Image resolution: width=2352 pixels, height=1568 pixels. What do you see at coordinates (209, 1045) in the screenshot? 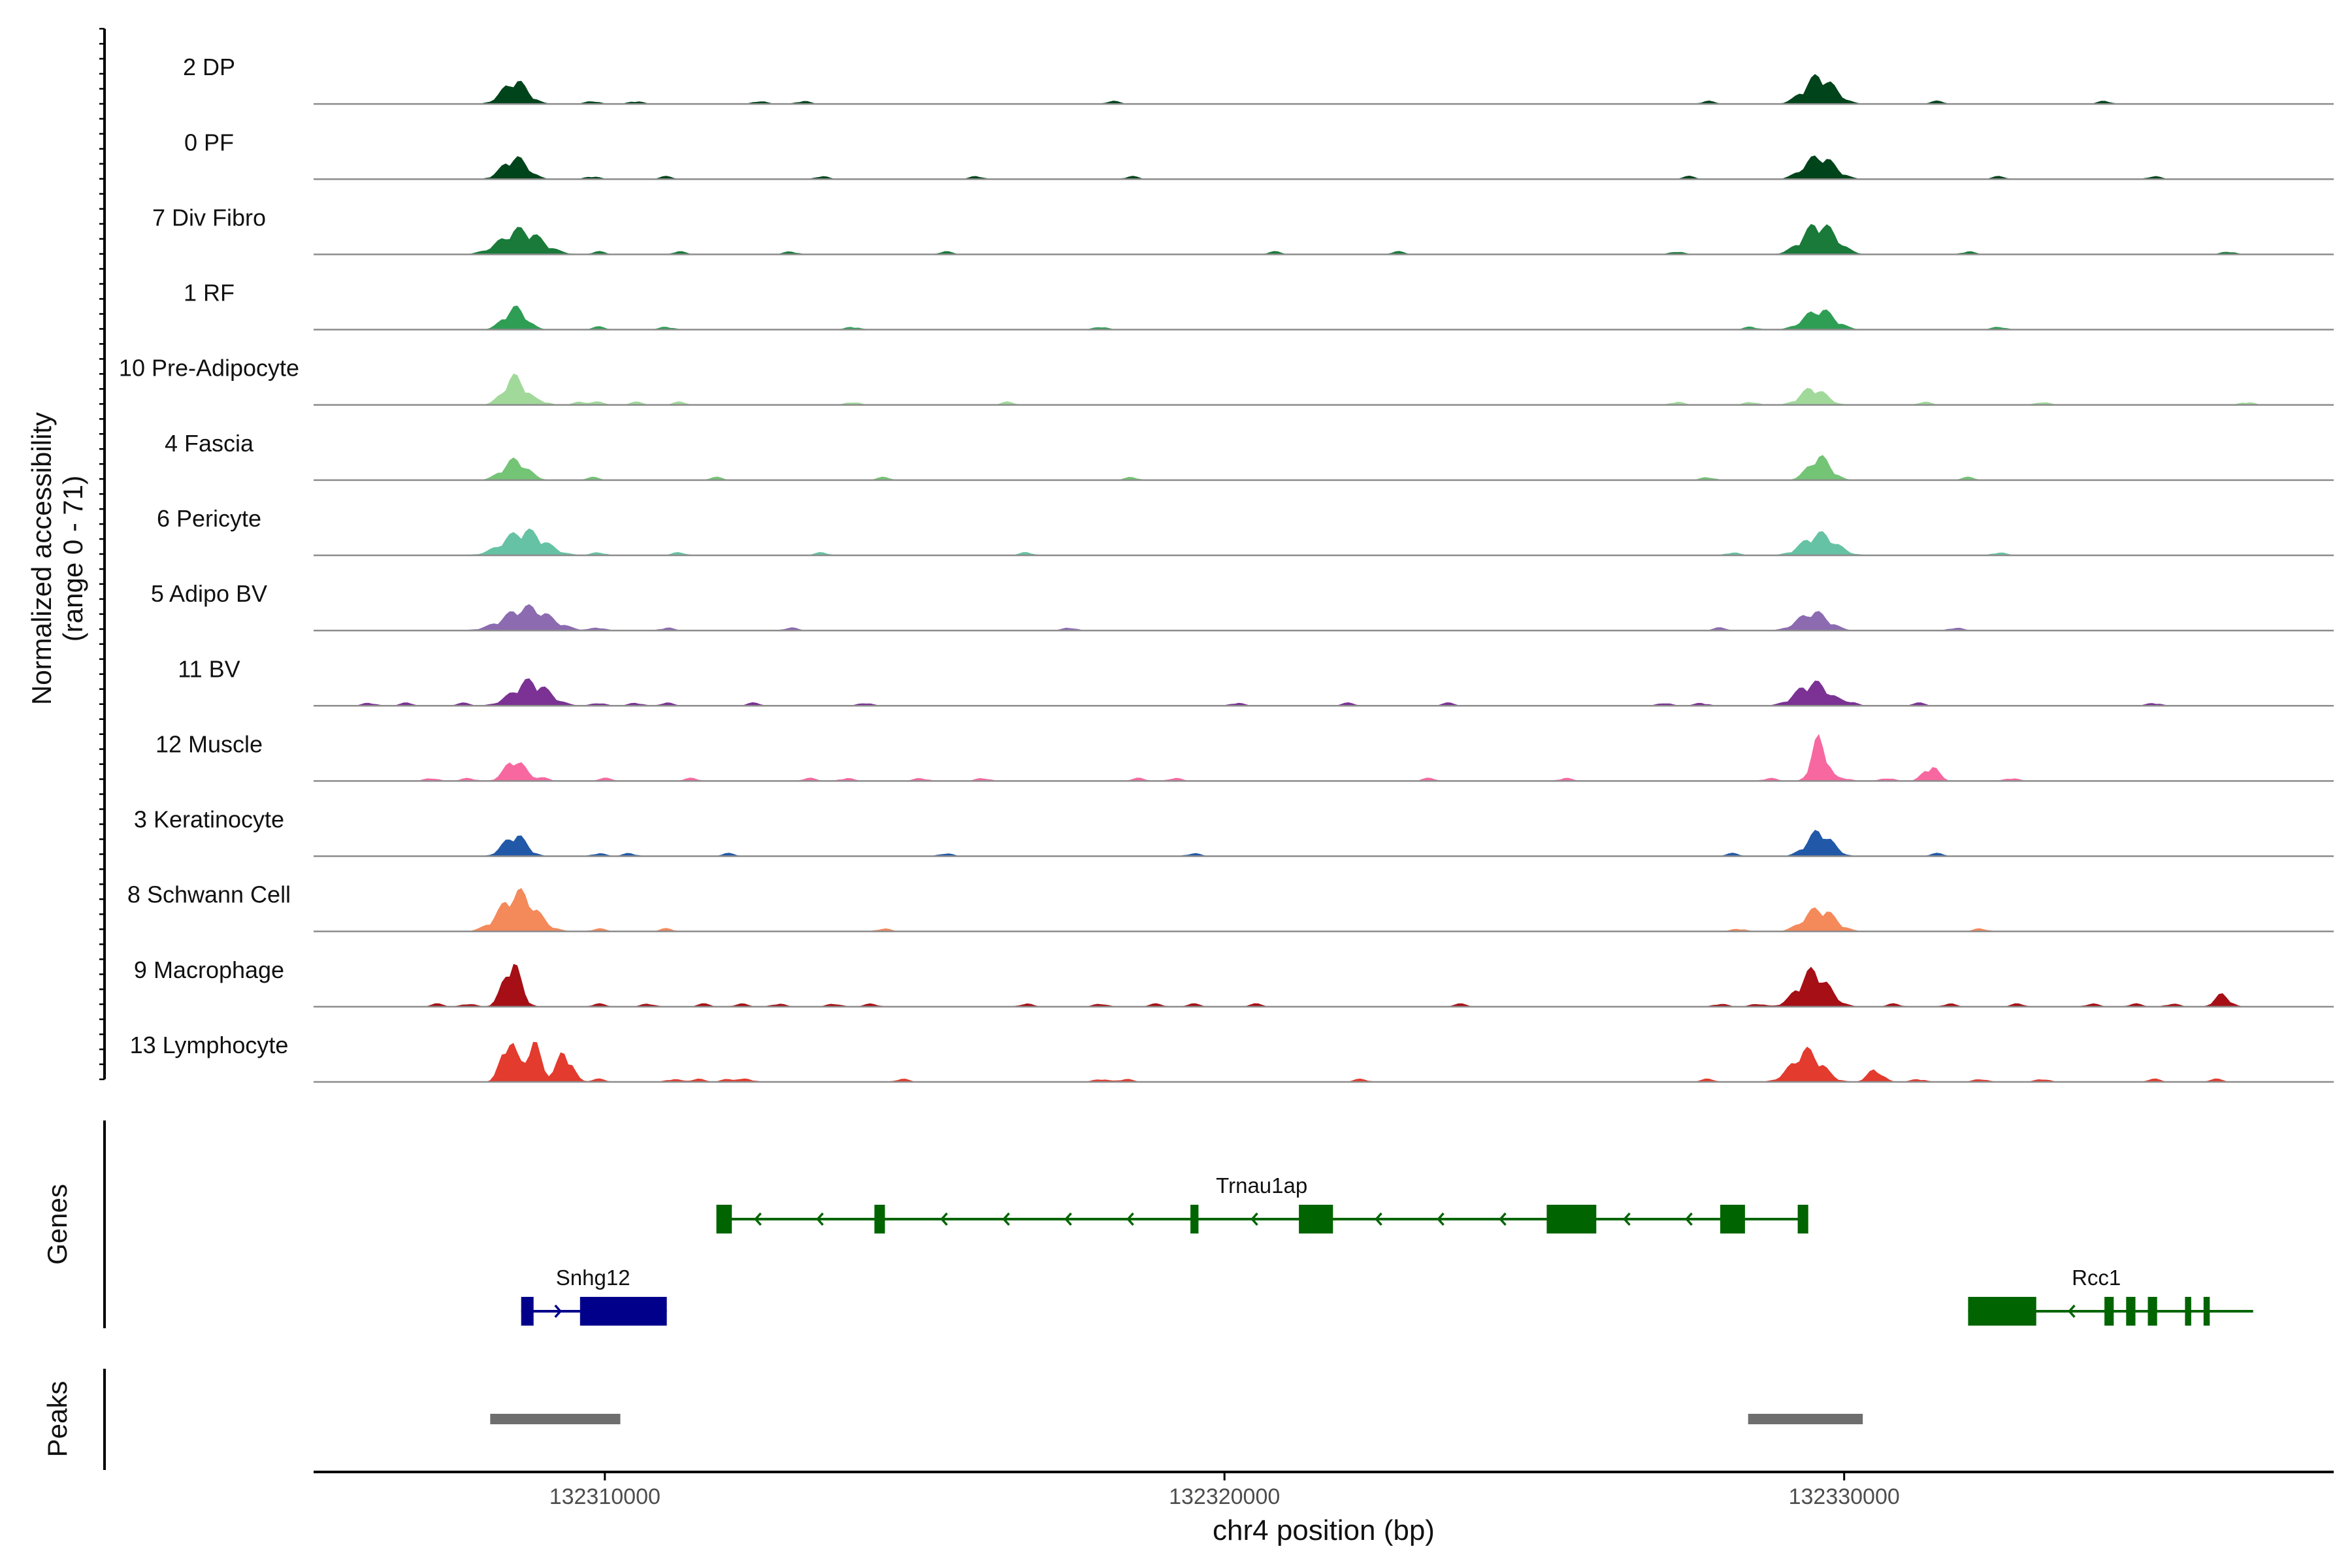
I see `track-label: 13 Lymphocyte` at bounding box center [209, 1045].